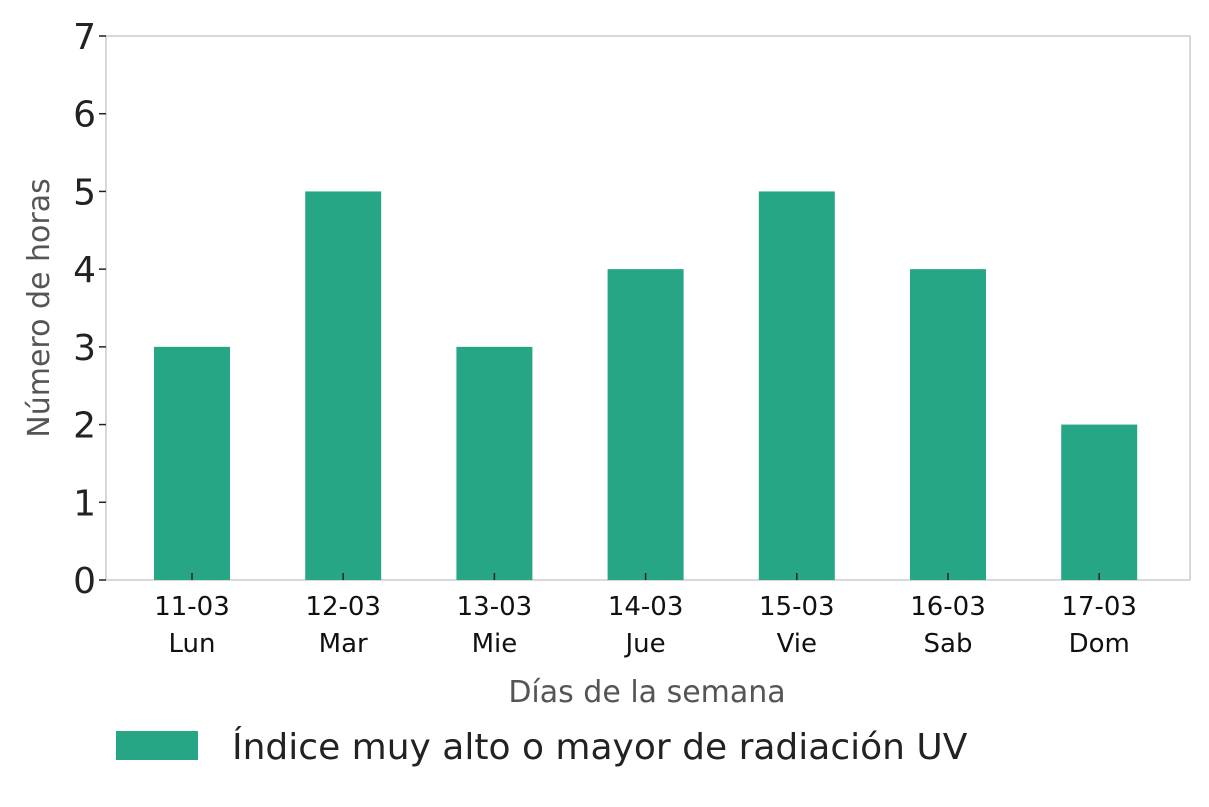 This screenshot has width=1209, height=807. Describe the element at coordinates (495, 607) in the screenshot. I see `x-tick-label-date: 13-03` at that location.